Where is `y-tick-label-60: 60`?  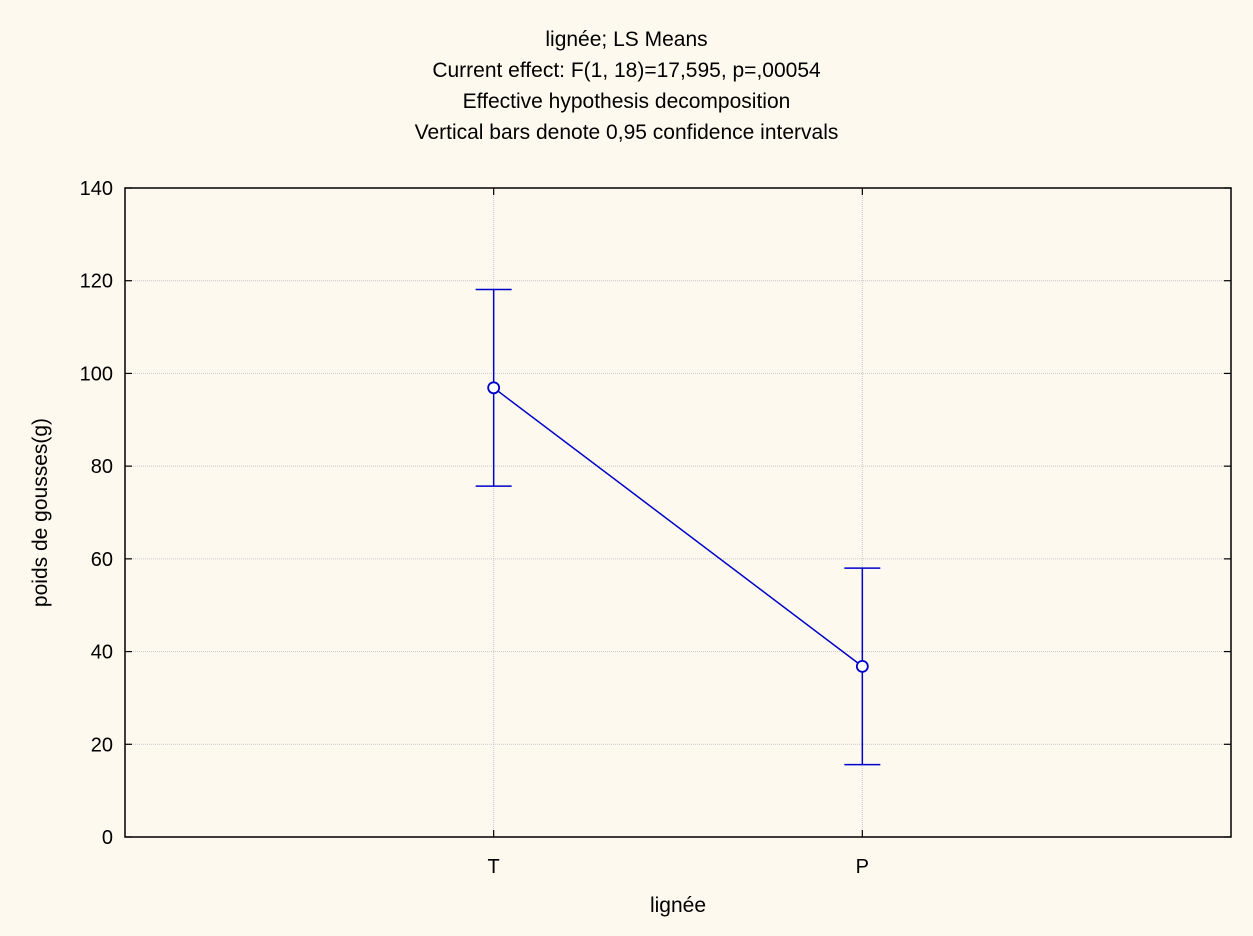 y-tick-label-60: 60 is located at coordinates (102, 560).